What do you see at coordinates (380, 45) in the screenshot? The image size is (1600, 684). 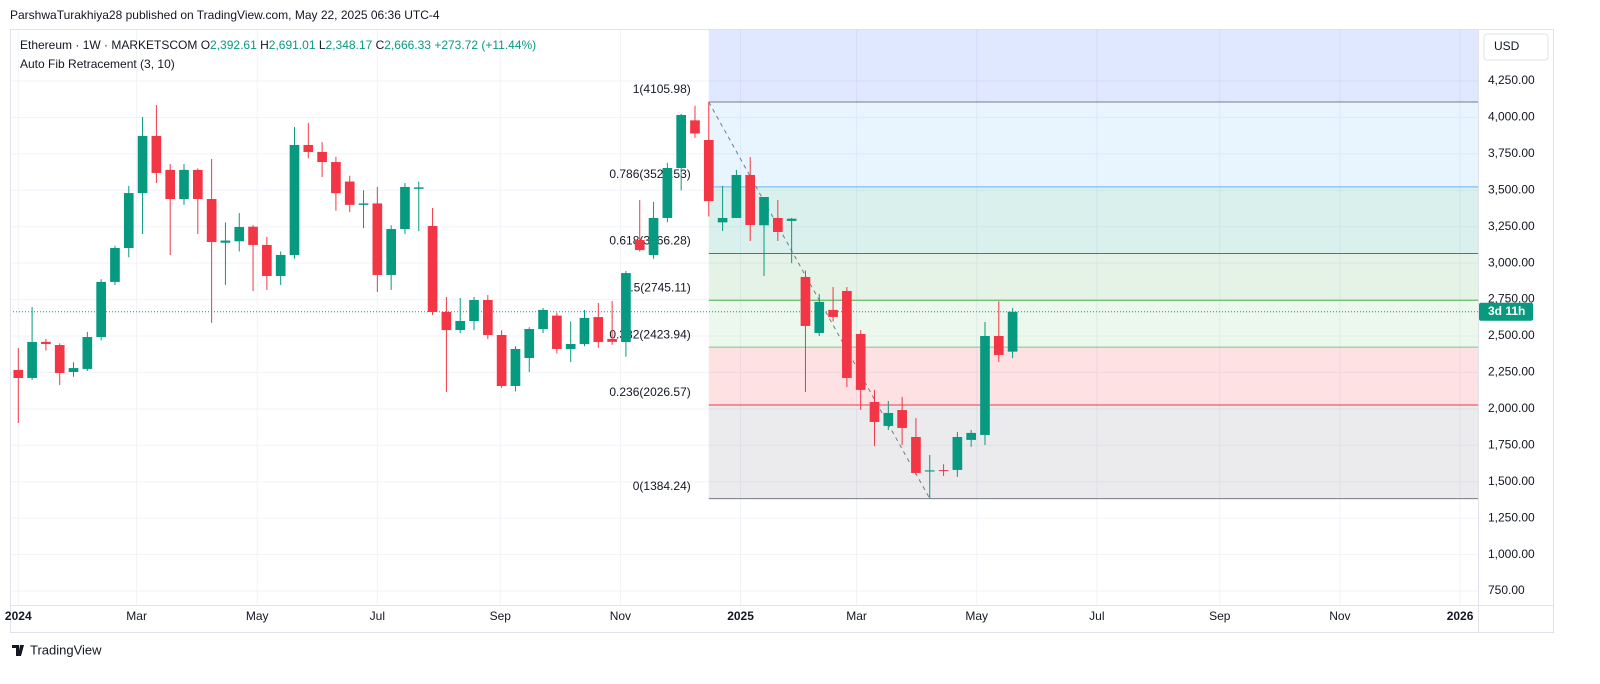 I see `ohlc-key: C` at bounding box center [380, 45].